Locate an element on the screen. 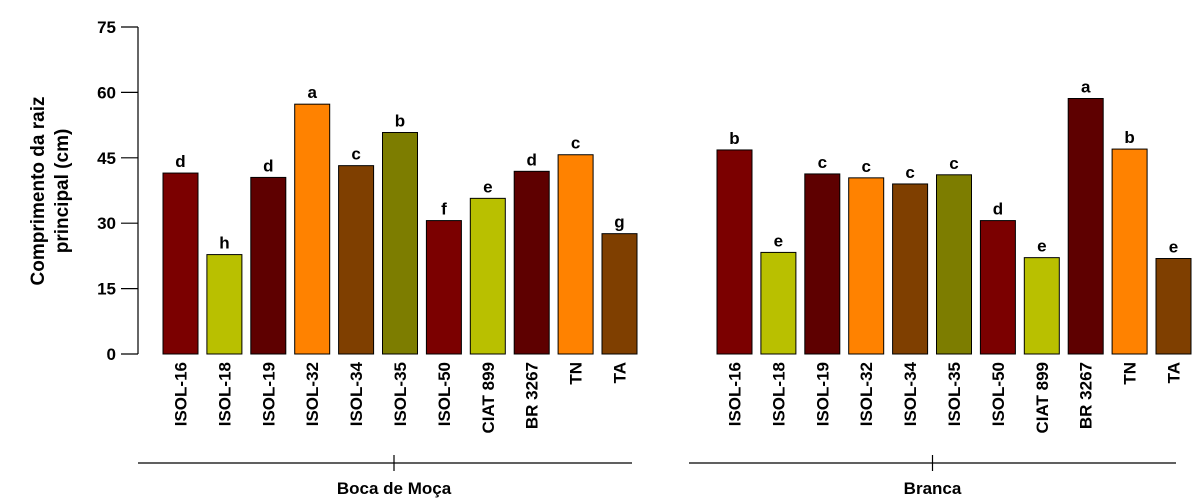  significance-letter: f is located at coordinates (444, 209).